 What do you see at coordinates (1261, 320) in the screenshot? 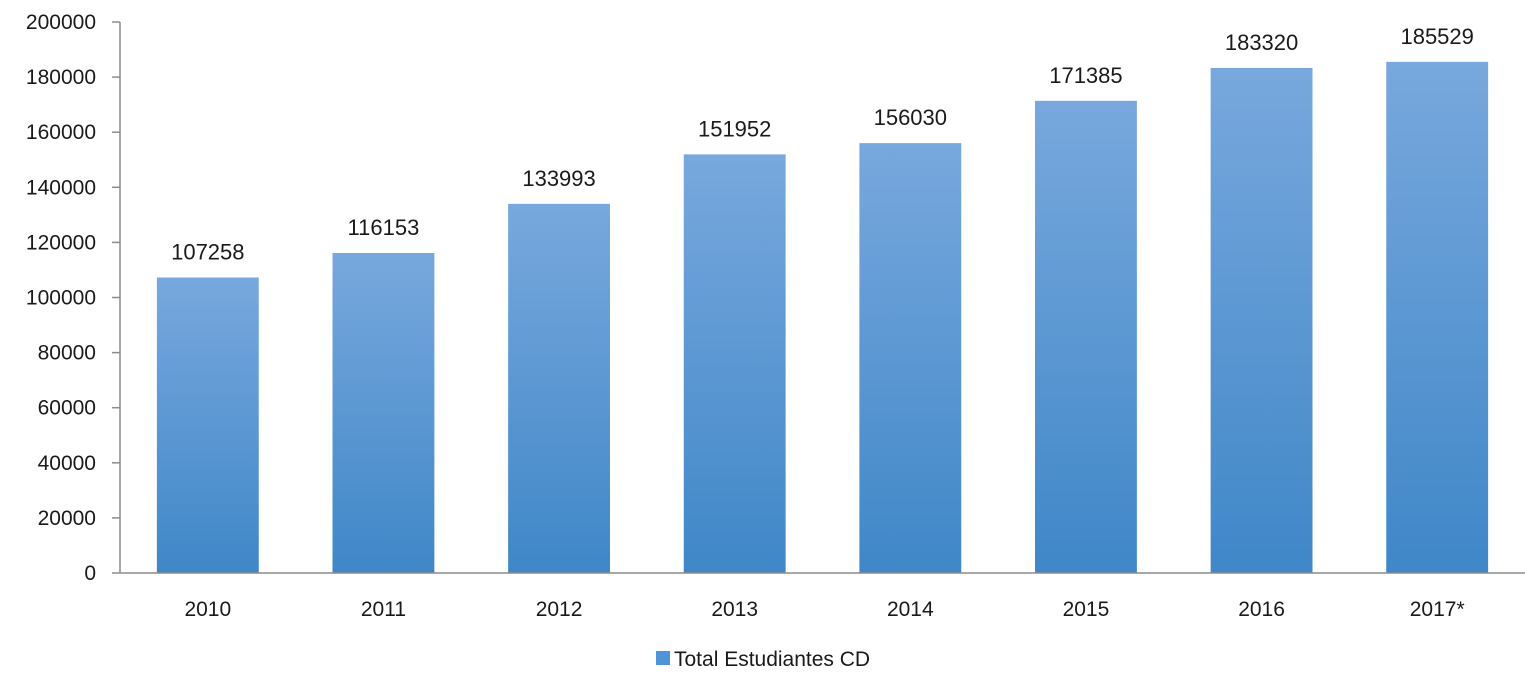
I see `bar-2016` at bounding box center [1261, 320].